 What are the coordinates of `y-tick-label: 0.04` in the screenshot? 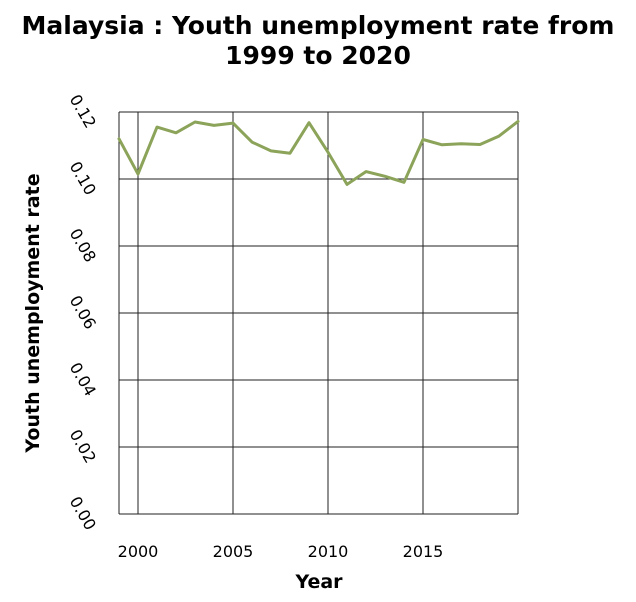 It's located at (83, 379).